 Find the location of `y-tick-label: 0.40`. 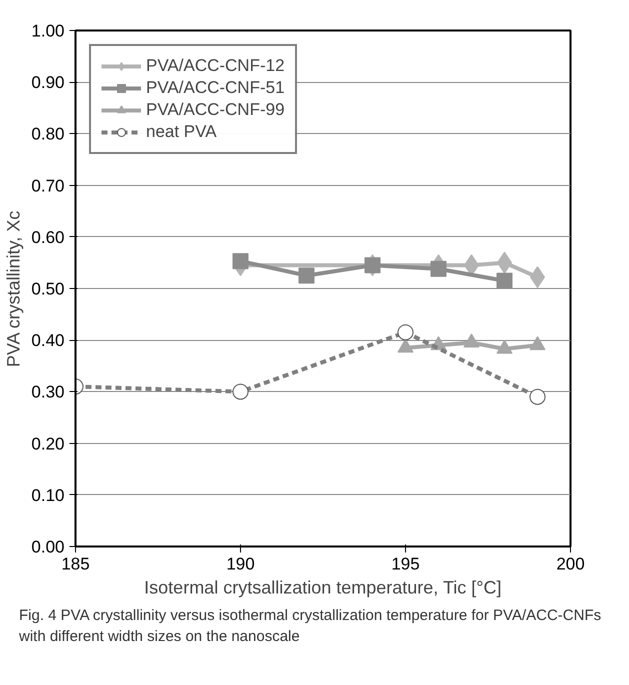

y-tick-label: 0.40 is located at coordinates (48, 340).